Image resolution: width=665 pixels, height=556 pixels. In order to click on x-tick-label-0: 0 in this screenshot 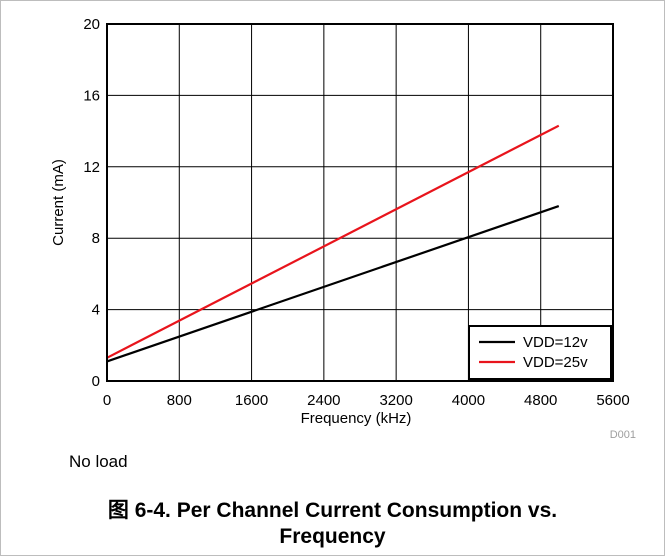, I will do `click(107, 400)`.